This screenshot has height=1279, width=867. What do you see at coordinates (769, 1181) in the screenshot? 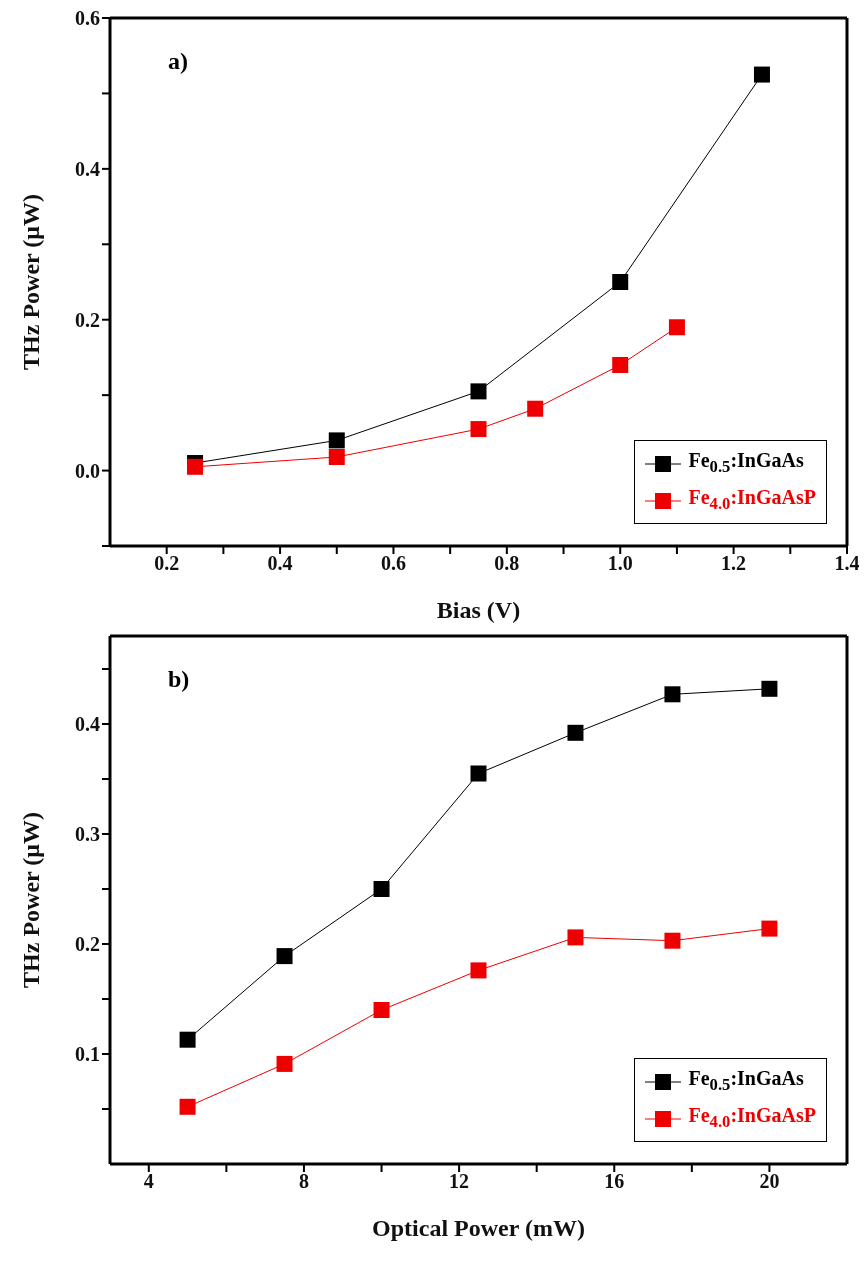
I see `x-tick-label: 20` at bounding box center [769, 1181].